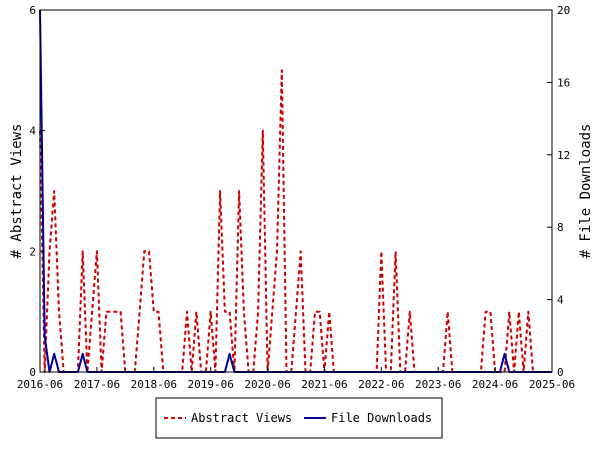 This screenshot has width=600, height=450. Describe the element at coordinates (438, 384) in the screenshot. I see `x-tick-label: 2023-06` at that location.